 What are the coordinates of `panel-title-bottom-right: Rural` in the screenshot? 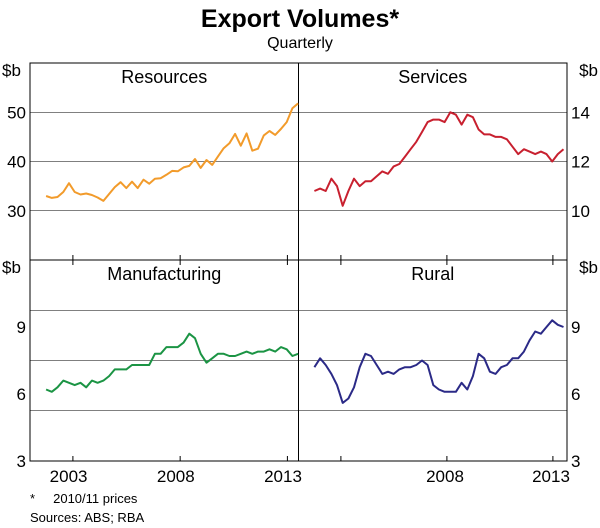 It's located at (432, 274).